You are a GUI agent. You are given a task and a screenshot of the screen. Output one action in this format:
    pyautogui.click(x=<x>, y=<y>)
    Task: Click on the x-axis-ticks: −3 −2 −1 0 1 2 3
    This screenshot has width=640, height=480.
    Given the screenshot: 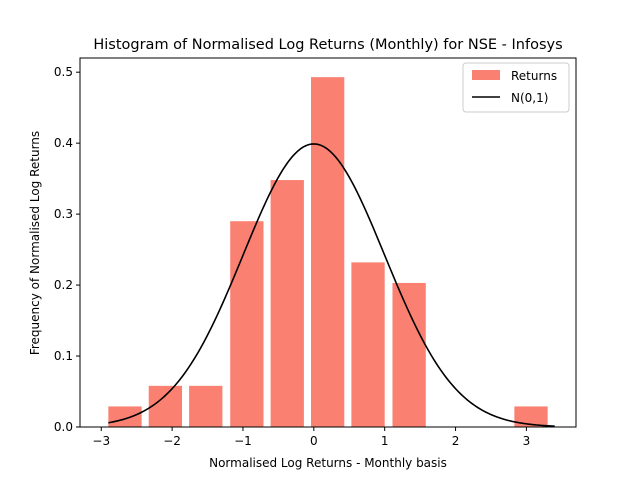 What is the action you would take?
    pyautogui.click(x=311, y=437)
    